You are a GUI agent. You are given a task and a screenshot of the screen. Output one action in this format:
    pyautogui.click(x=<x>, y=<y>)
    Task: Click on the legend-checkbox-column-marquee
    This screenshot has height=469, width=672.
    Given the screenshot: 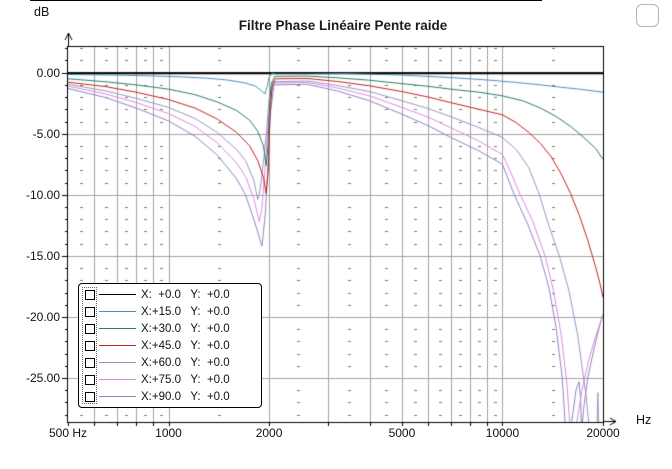 What is the action you would take?
    pyautogui.click(x=89, y=345)
    